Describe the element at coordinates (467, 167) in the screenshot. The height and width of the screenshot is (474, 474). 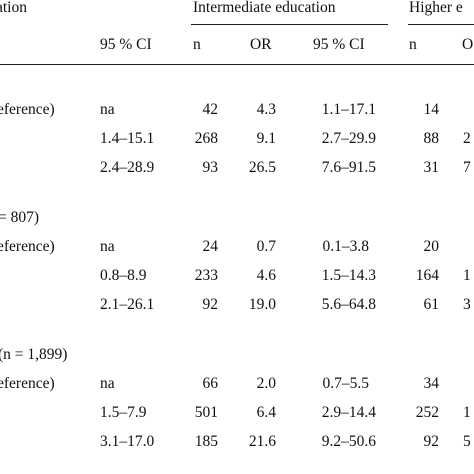
I see `cell-or-higher: 7` at that location.